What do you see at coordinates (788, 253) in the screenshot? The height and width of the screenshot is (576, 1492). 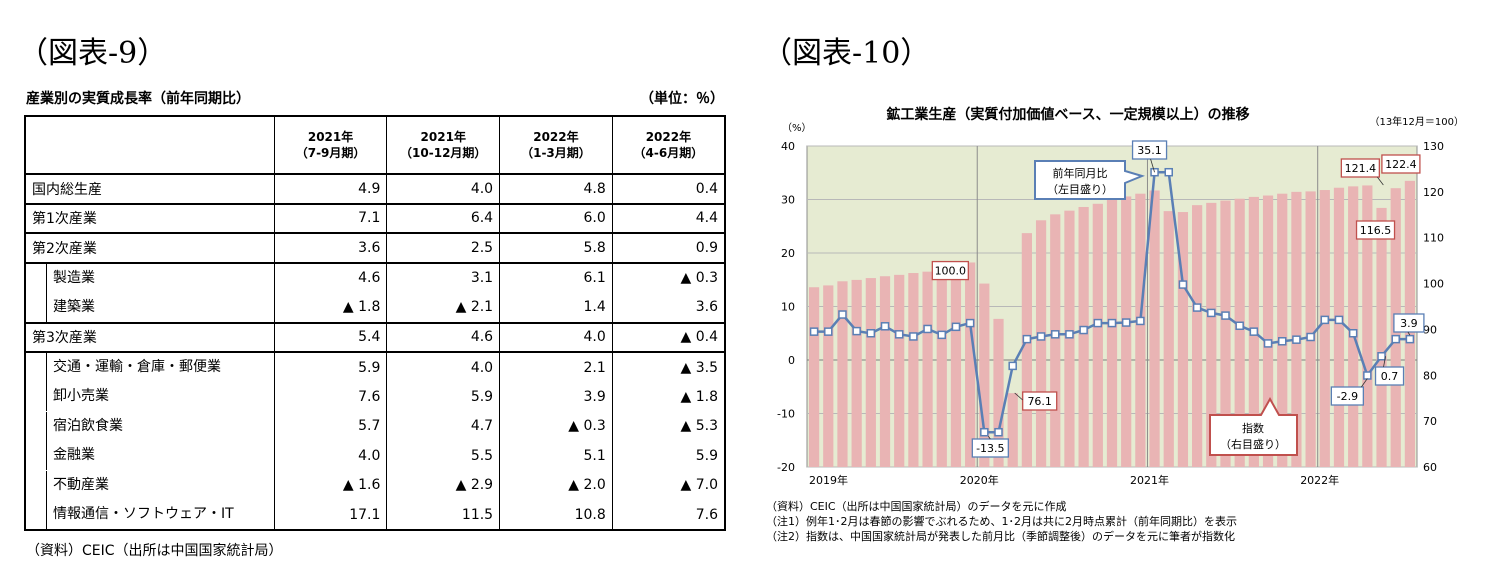 I see `left-tick-label: 20` at bounding box center [788, 253].